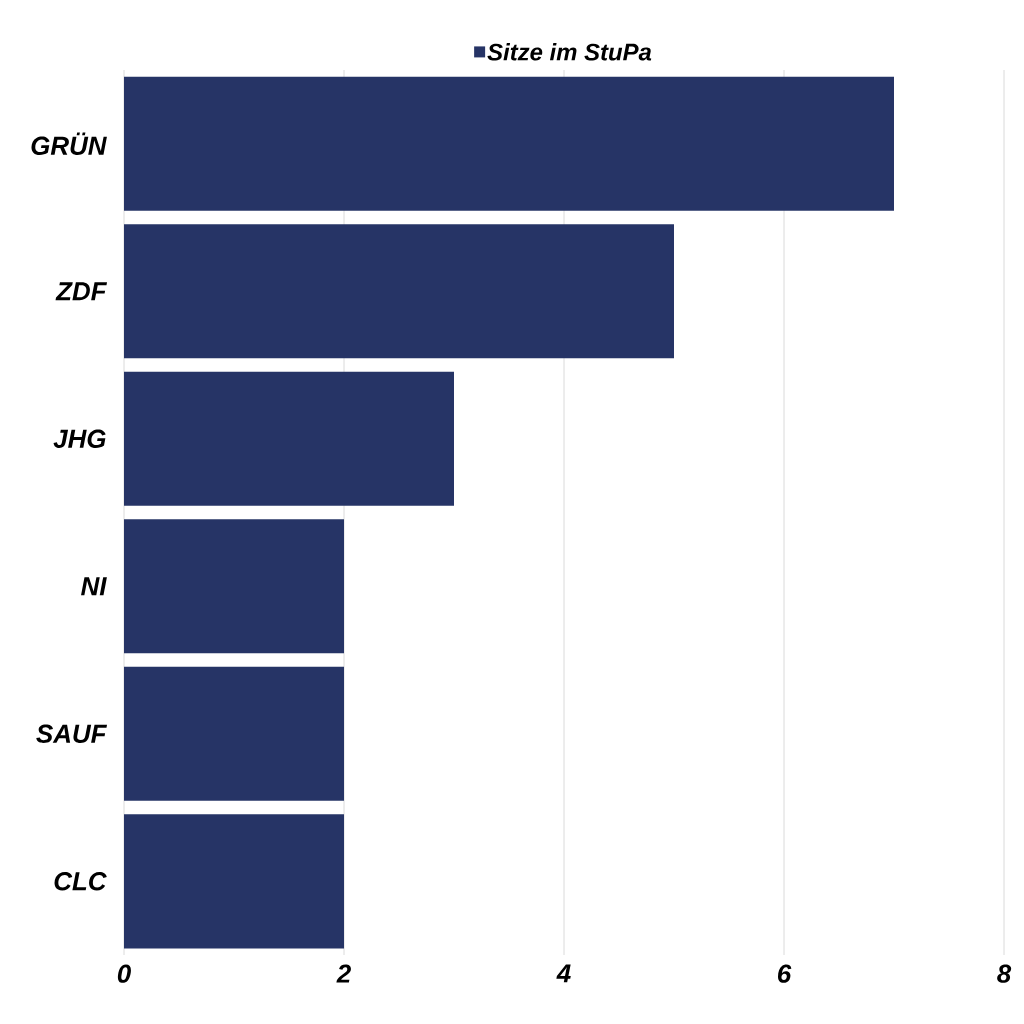 The width and height of the screenshot is (1024, 1024). What do you see at coordinates (81, 291) in the screenshot?
I see `y-tick-label: ZDF` at bounding box center [81, 291].